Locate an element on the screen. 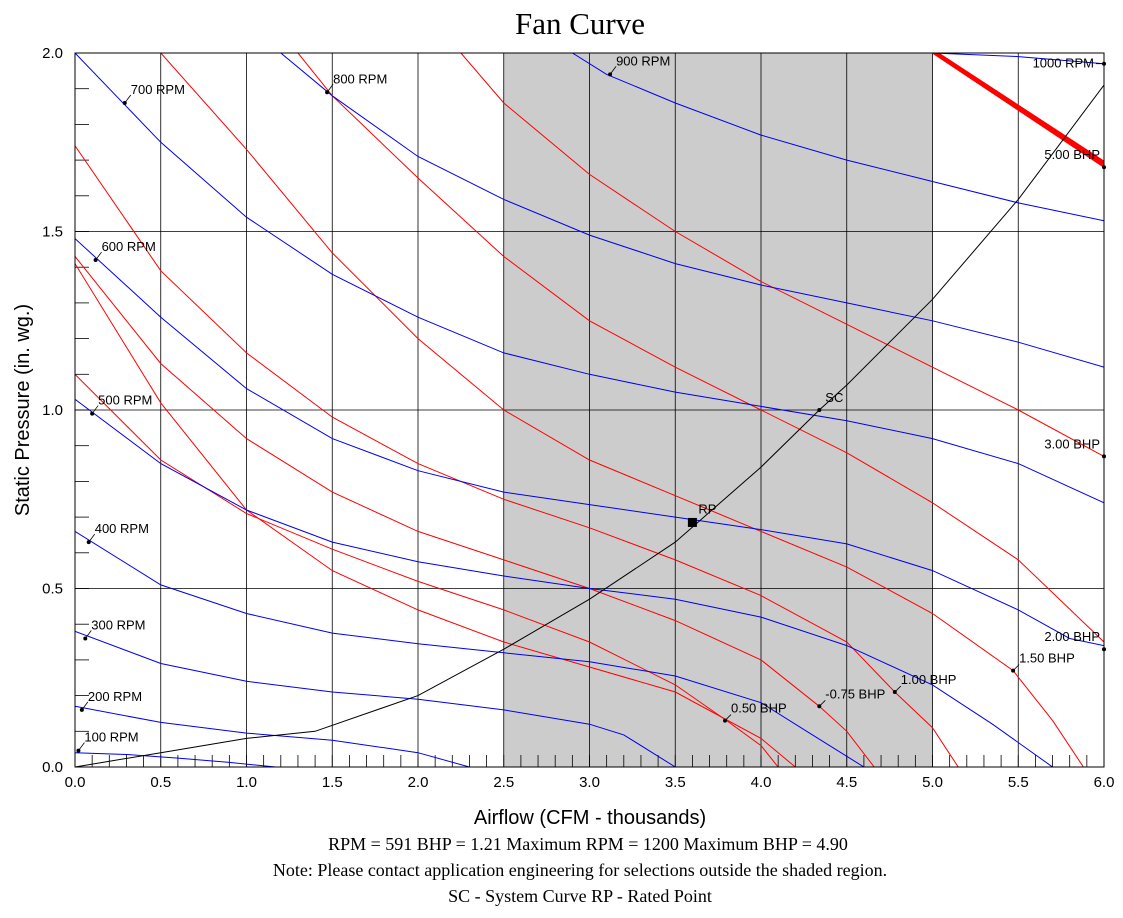 This screenshot has width=1123, height=918. rpm-label: 400 RPM is located at coordinates (122, 528).